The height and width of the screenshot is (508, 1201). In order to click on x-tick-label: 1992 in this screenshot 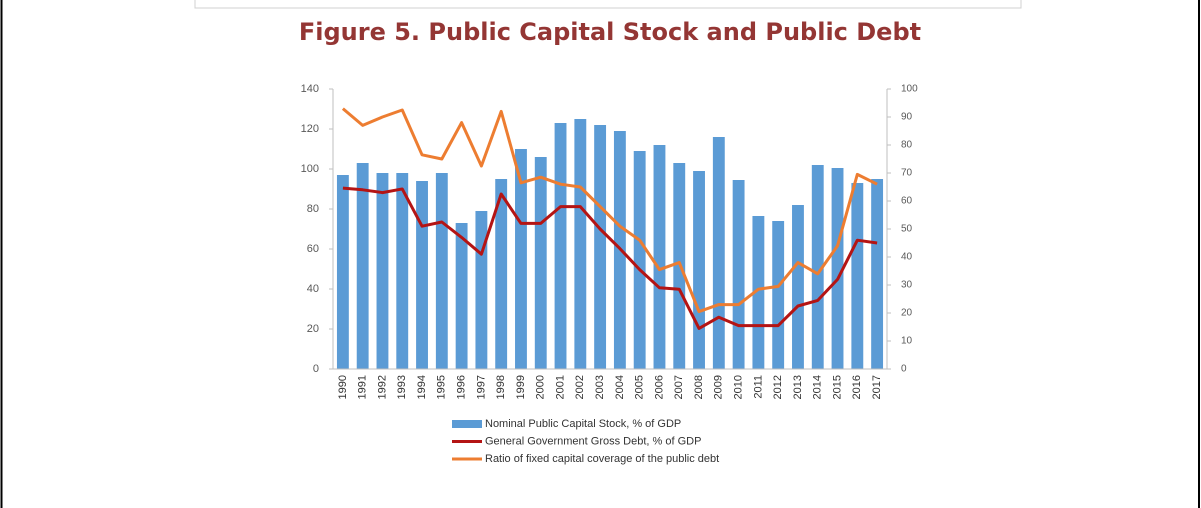, I will do `click(382, 387)`.